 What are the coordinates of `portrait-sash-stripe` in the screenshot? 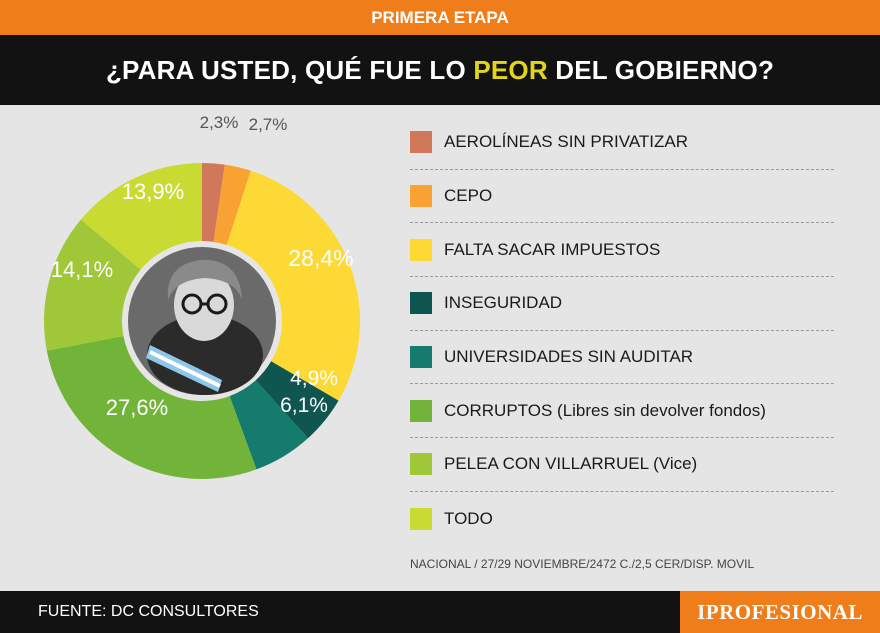 It's located at (185, 369).